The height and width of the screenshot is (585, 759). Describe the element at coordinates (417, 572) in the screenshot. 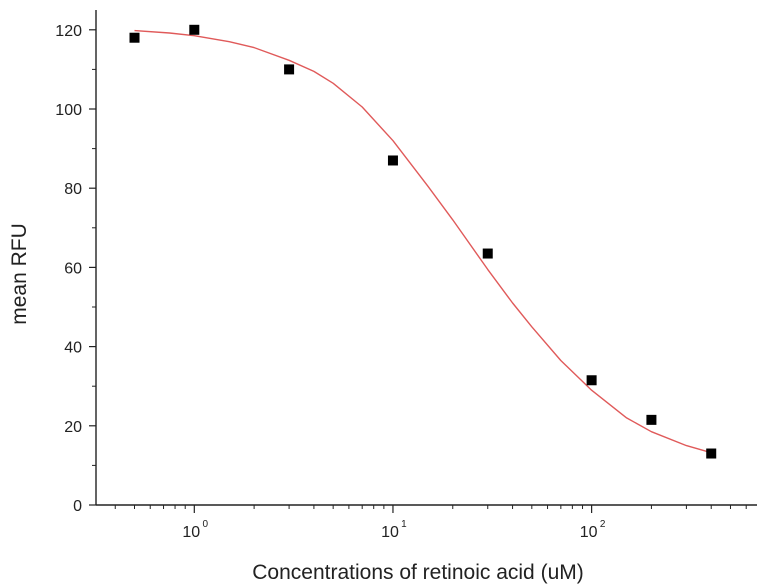

I see `x-axis-title: Concentrations of retinoic acid (uM)` at that location.